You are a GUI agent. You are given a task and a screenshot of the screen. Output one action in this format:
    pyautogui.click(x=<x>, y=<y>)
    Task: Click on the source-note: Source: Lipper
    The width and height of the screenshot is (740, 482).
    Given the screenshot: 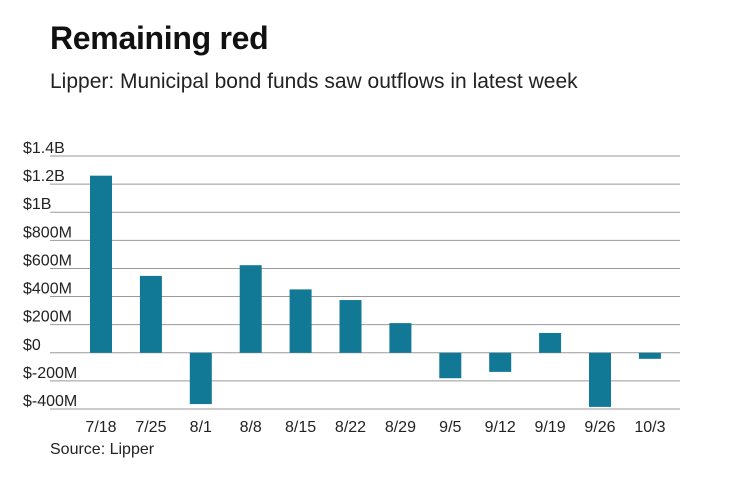 What is the action you would take?
    pyautogui.click(x=102, y=449)
    